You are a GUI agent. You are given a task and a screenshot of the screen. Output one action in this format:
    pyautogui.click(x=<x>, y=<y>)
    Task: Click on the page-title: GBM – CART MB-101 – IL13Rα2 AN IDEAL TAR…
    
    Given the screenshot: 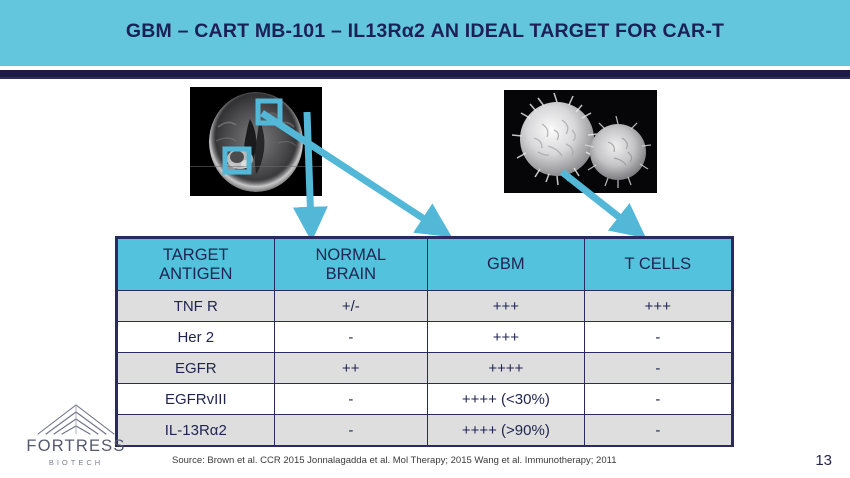 What is the action you would take?
    pyautogui.click(x=425, y=31)
    